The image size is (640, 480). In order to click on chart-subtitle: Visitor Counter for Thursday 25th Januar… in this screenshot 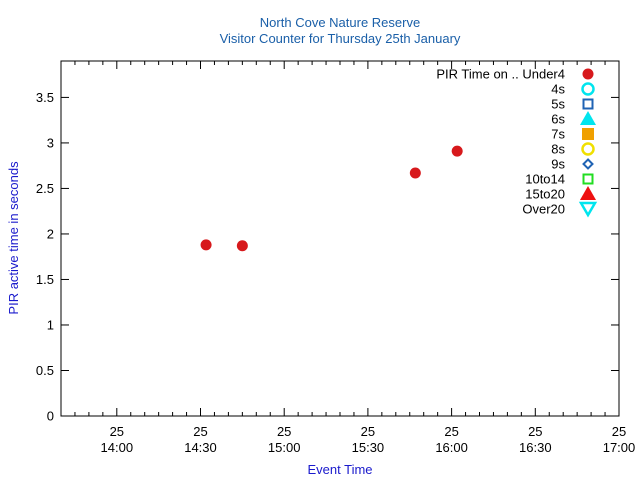, I will do `click(340, 38)`.